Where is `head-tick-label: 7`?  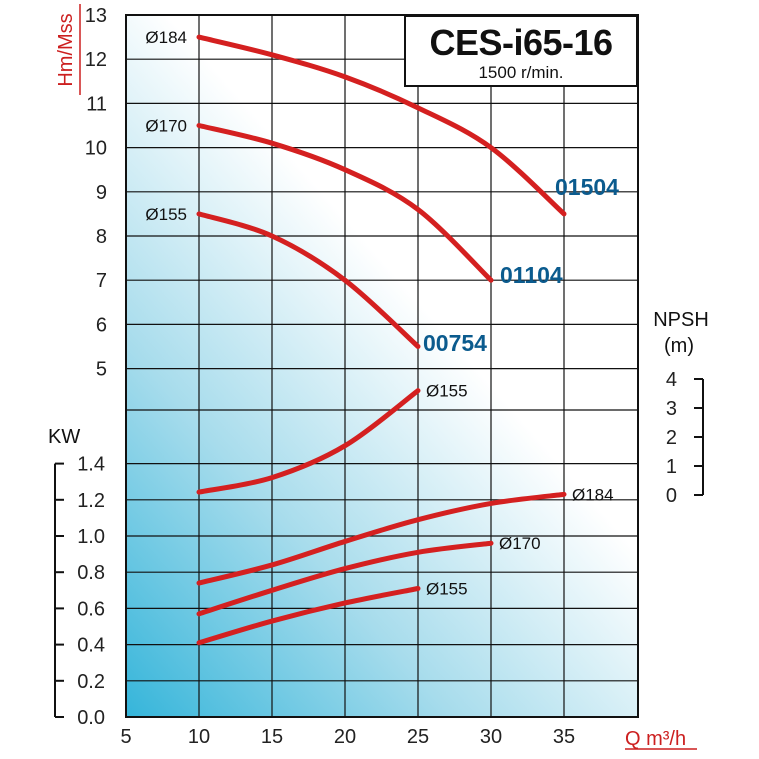
head-tick-label: 7 is located at coordinates (101, 281).